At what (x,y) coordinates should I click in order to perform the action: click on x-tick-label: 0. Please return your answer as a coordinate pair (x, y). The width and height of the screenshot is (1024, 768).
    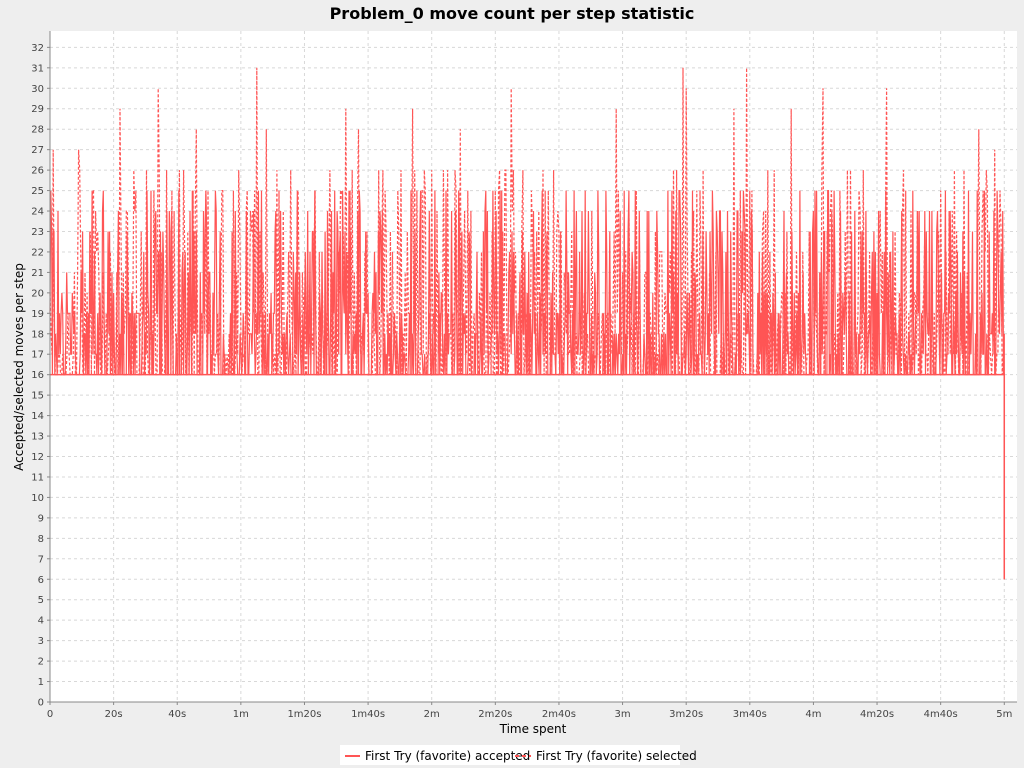
    Looking at the image, I should click on (50, 714).